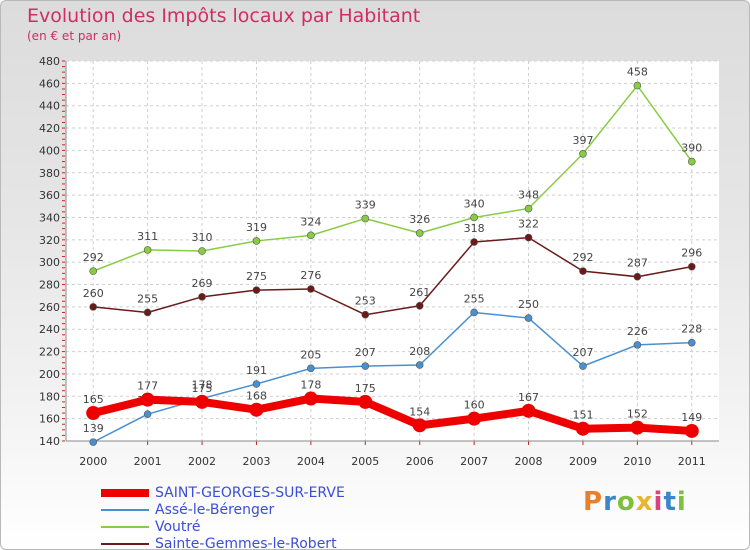 The image size is (750, 550). Describe the element at coordinates (365, 388) in the screenshot. I see `data-label: 175` at that location.